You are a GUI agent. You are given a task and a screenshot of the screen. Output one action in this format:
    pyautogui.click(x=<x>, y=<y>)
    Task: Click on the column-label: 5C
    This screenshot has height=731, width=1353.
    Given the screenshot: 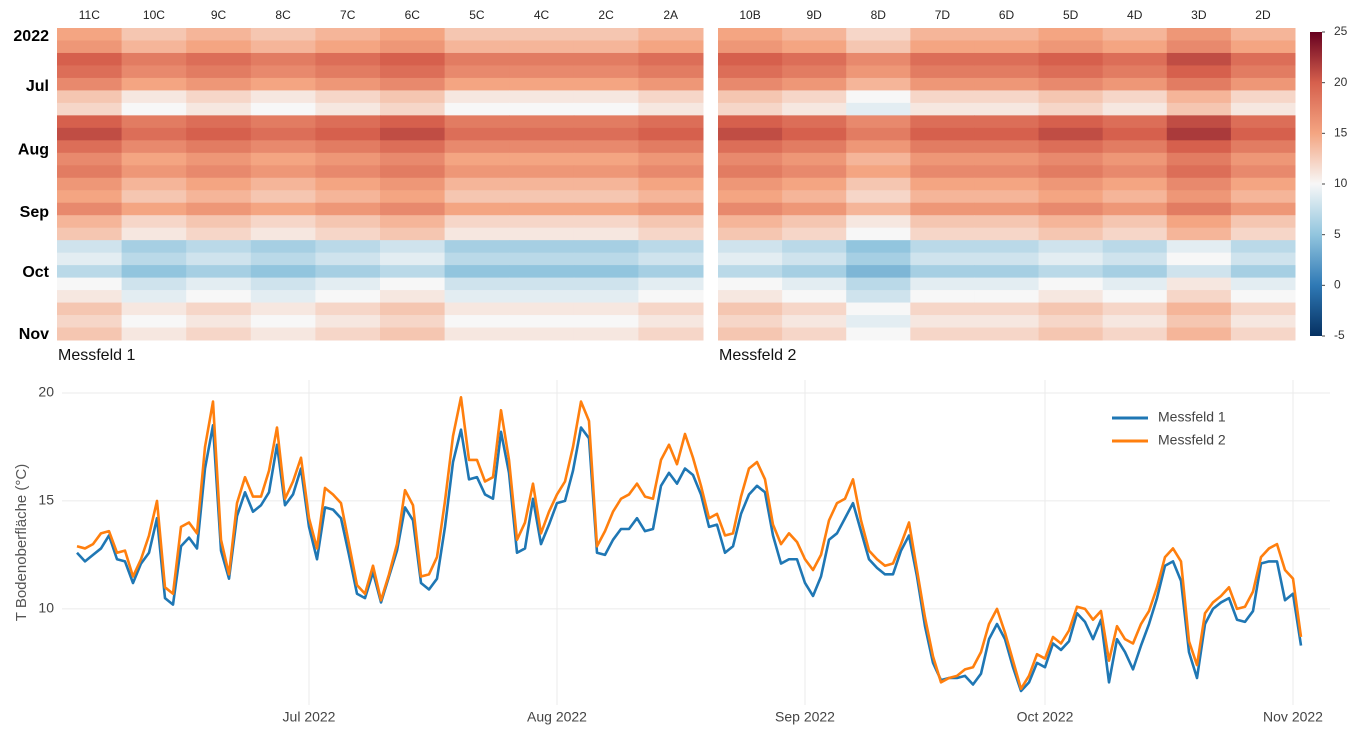 What is the action you would take?
    pyautogui.click(x=477, y=15)
    